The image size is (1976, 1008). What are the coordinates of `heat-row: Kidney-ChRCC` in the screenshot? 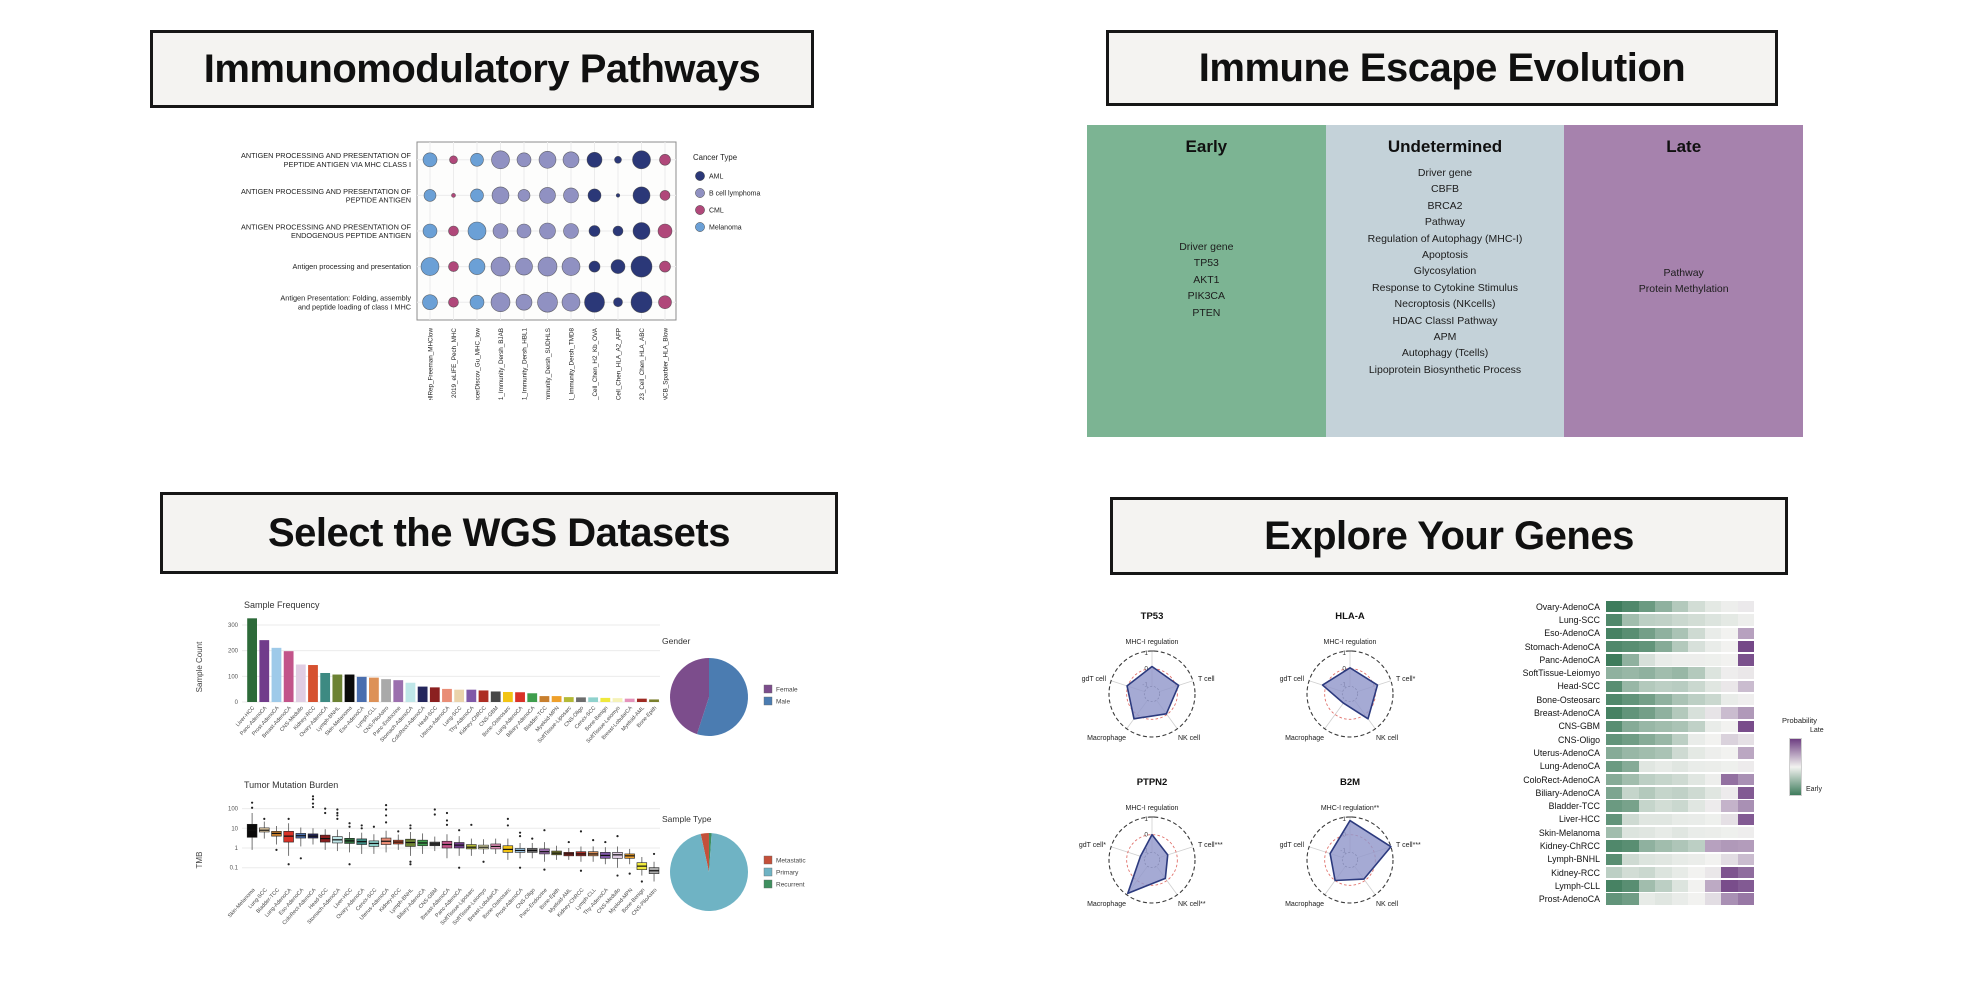 It's located at (1627, 845).